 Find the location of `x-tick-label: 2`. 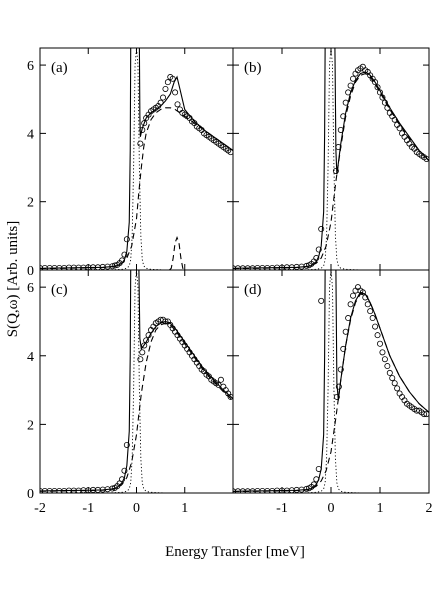

x-tick-label: 2 is located at coordinates (429, 508).